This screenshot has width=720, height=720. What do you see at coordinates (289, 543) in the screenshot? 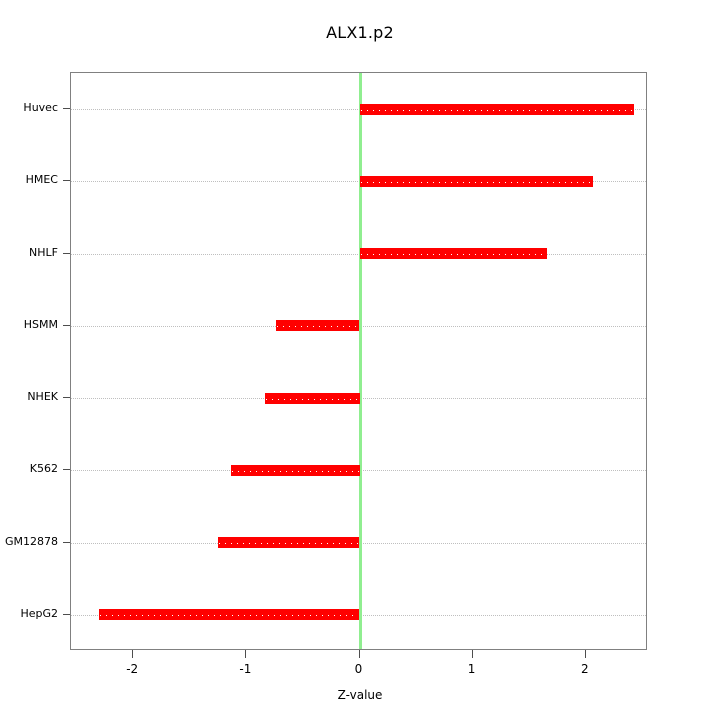
I see `bar-gm12878` at bounding box center [289, 543].